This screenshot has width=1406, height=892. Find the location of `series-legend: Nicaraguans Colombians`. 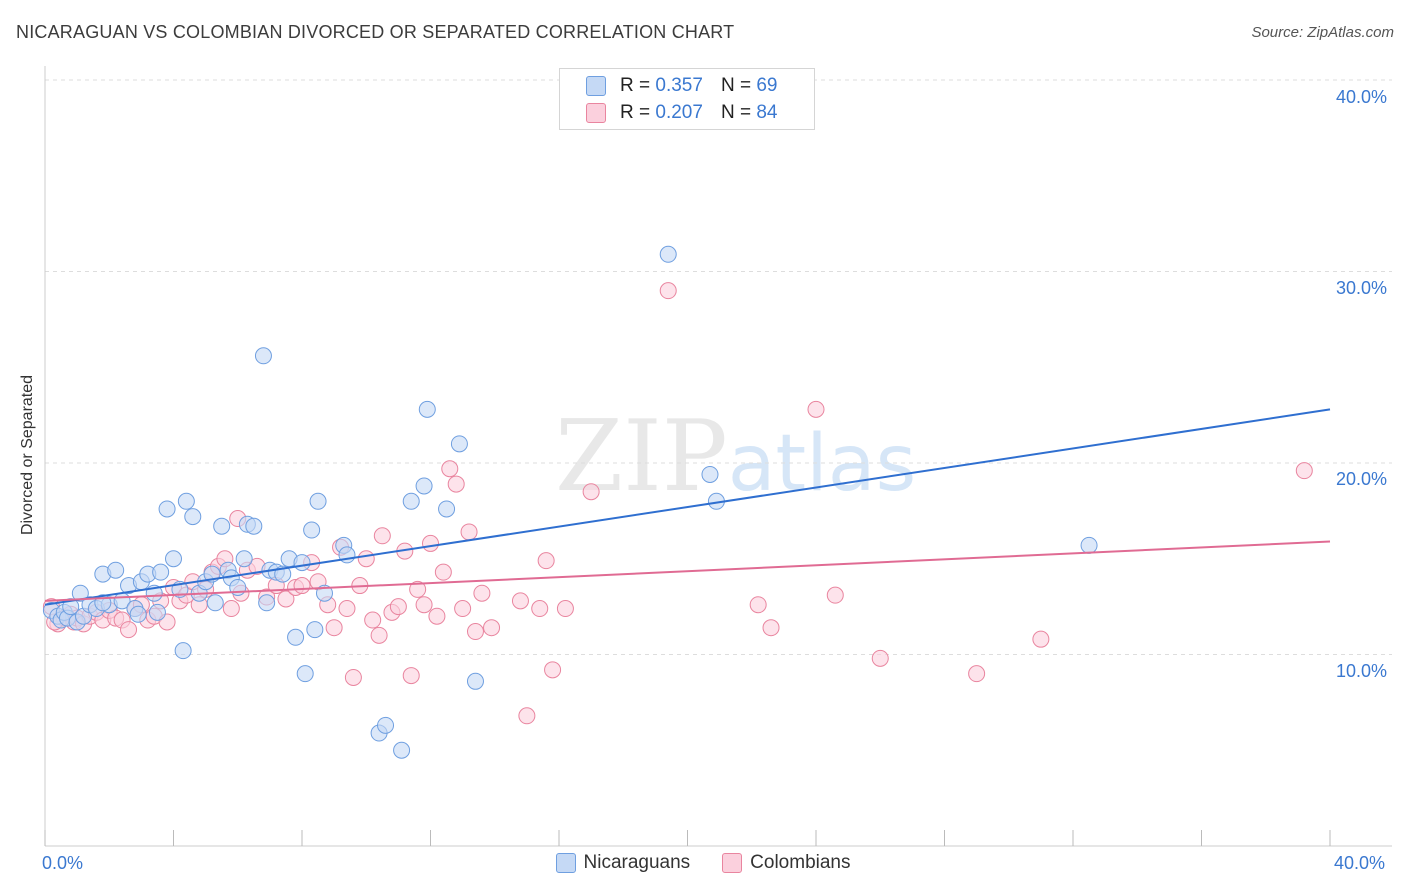

series-legend: Nicaraguans Colombians is located at coordinates (703, 863).